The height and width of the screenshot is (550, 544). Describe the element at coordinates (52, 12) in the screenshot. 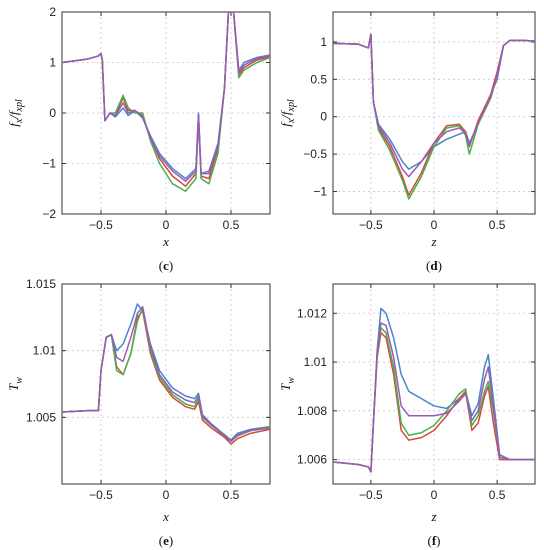

I see `y-tick-label: 2` at that location.